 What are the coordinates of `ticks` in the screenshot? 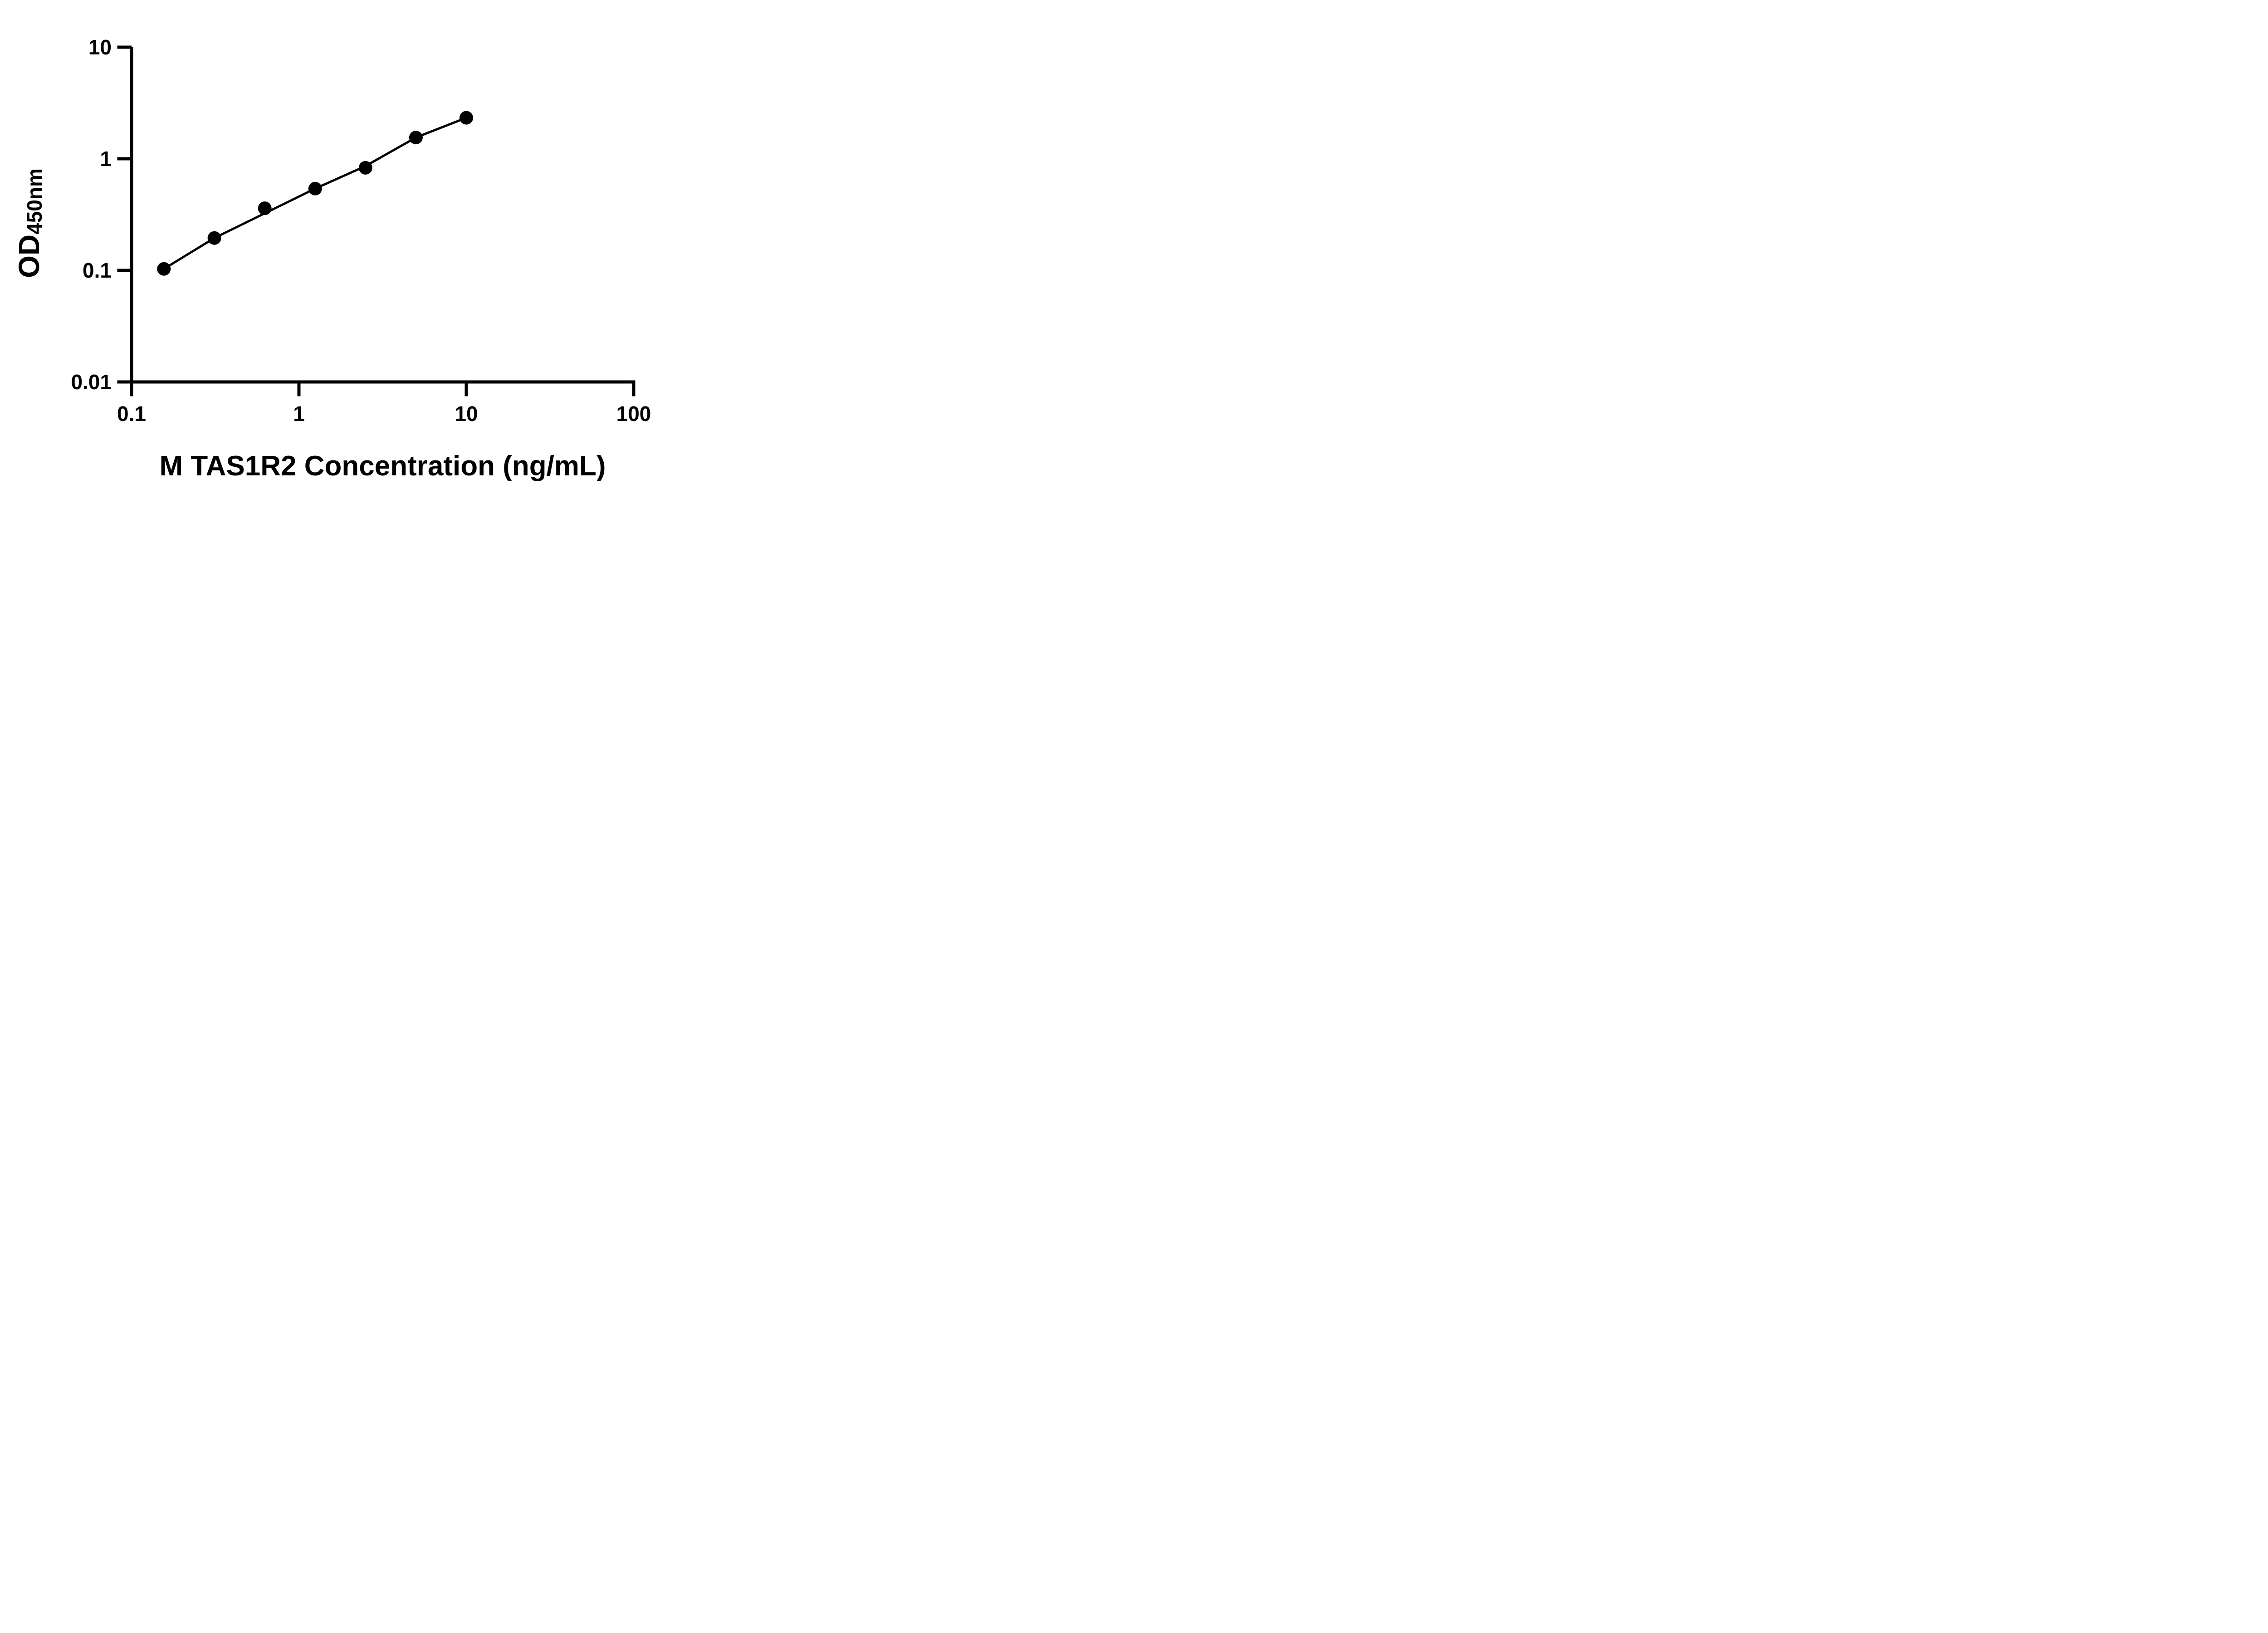 It's located at (376, 220).